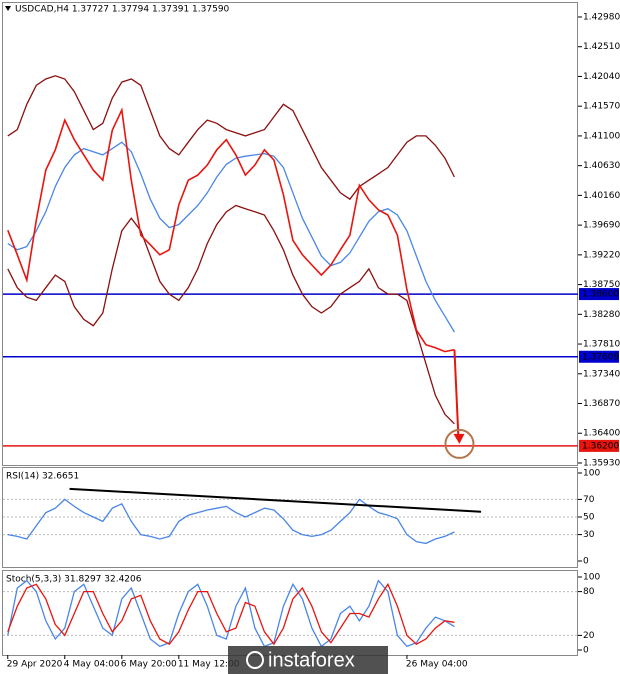  Describe the element at coordinates (8, 8) in the screenshot. I see `menu-triangle` at that location.